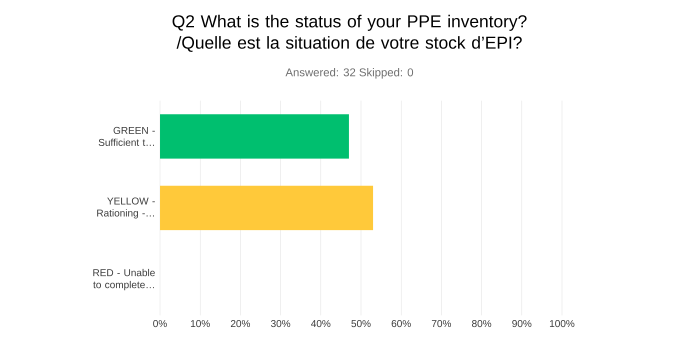  Describe the element at coordinates (482, 324) in the screenshot. I see `x-tick-label: 80%` at that location.